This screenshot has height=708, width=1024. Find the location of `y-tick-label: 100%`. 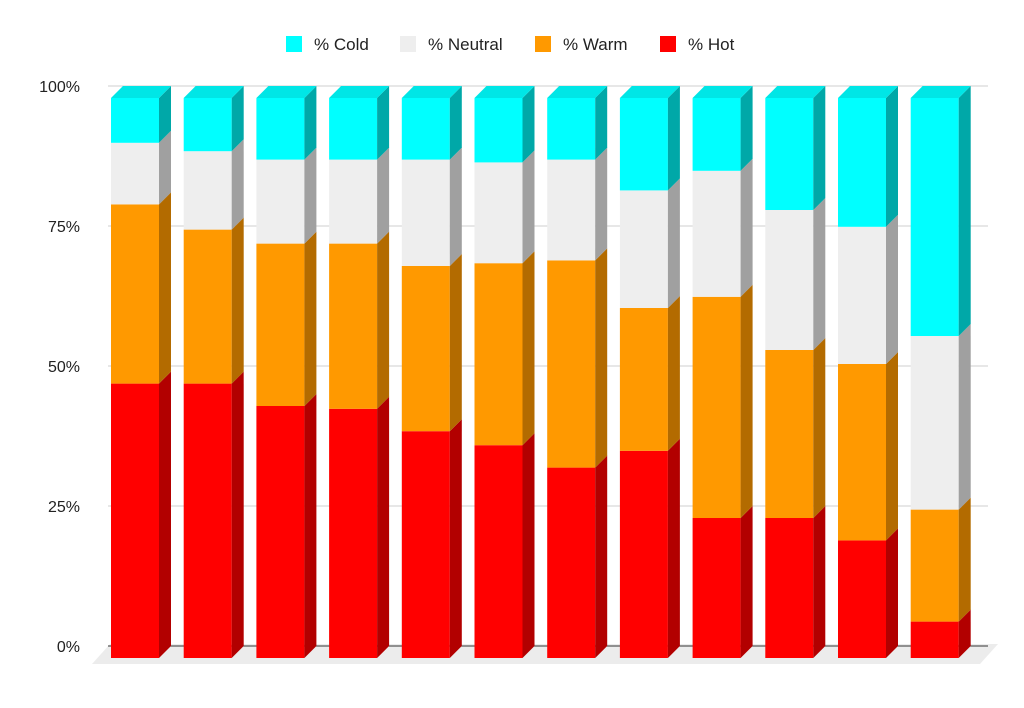

y-tick-label: 100% is located at coordinates (59, 87).